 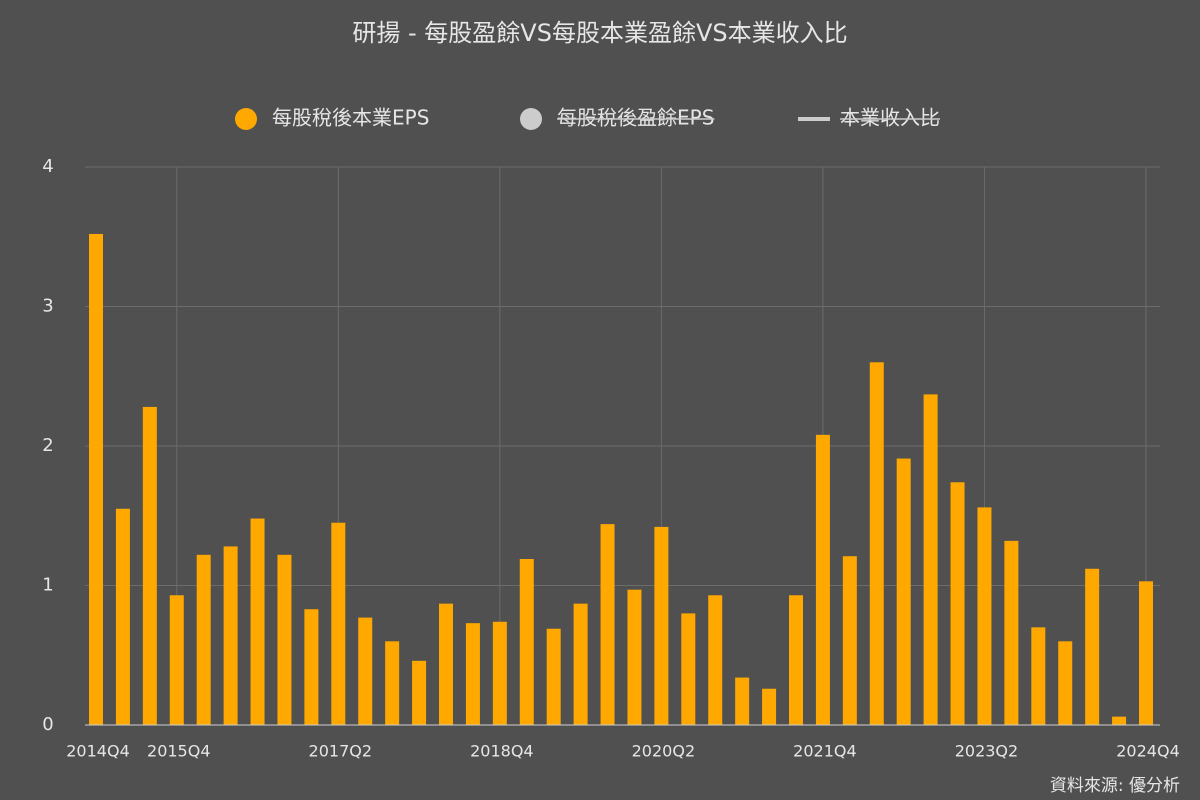 I want to click on legend-label: 每股稅後本業EPS, so click(x=350, y=118).